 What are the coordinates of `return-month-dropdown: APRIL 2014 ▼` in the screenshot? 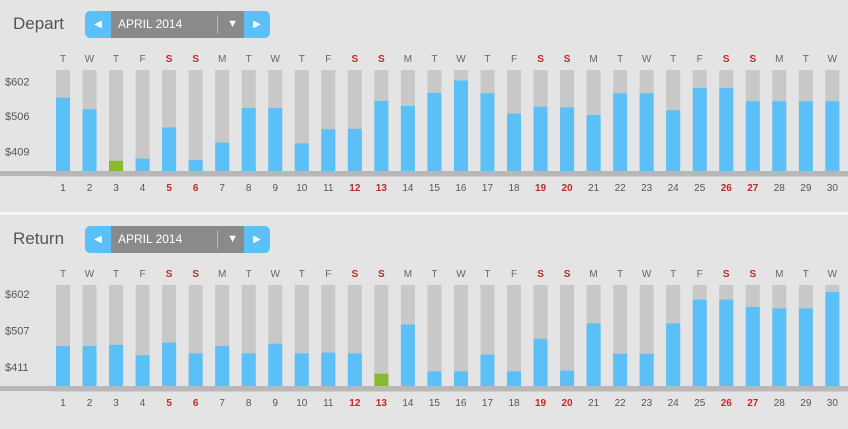 It's located at (177, 239).